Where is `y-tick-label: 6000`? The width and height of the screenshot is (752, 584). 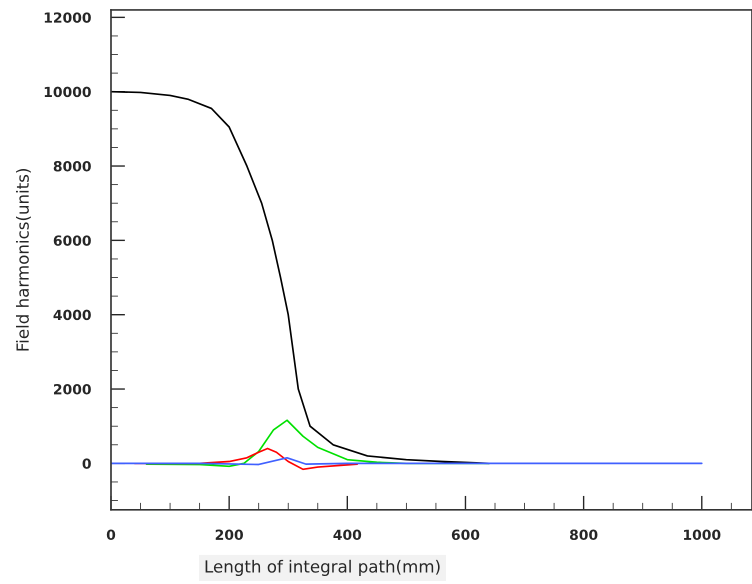
y-tick-label: 6000 is located at coordinates (72, 240).